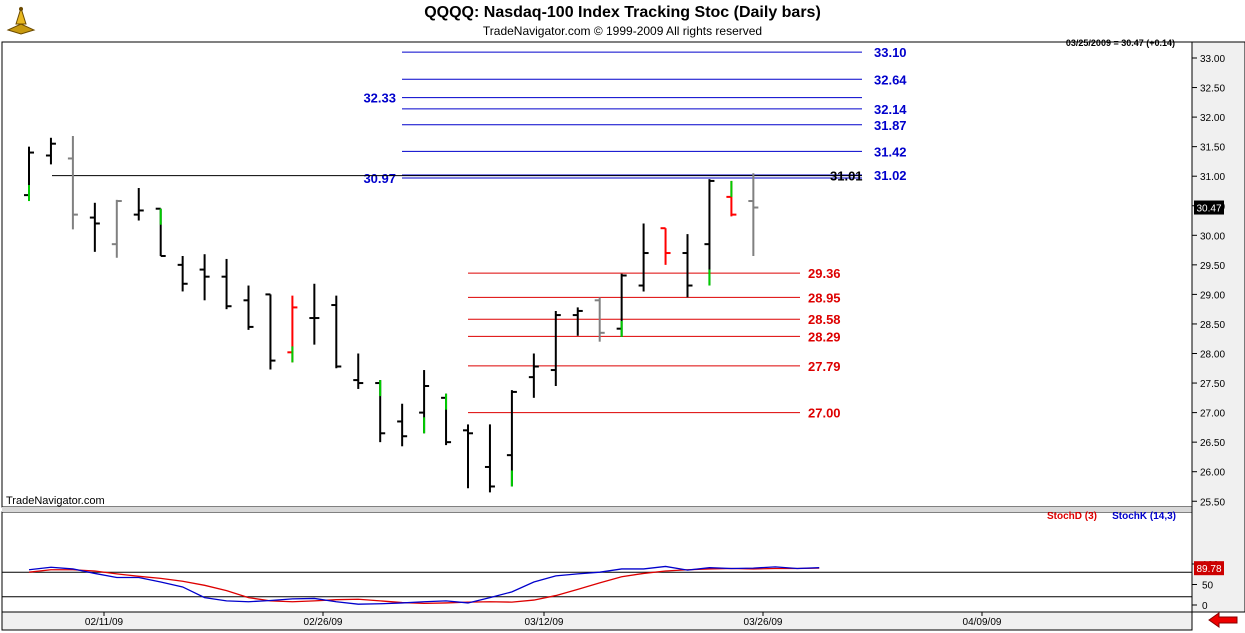 The image size is (1245, 633). I want to click on legend-stochd: StochD (3), so click(1072, 516).